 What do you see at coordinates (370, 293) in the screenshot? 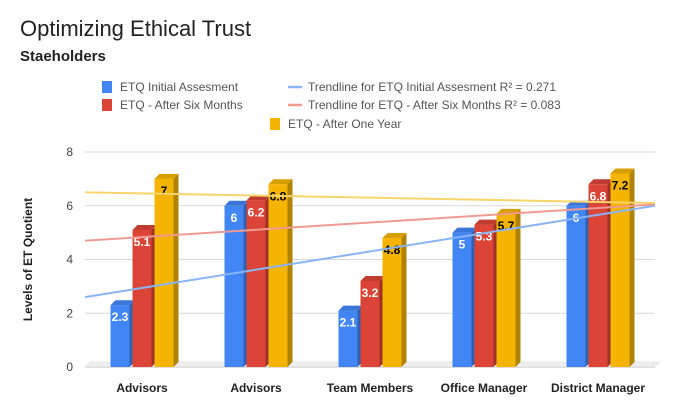
I see `data-label: 3.2` at bounding box center [370, 293].